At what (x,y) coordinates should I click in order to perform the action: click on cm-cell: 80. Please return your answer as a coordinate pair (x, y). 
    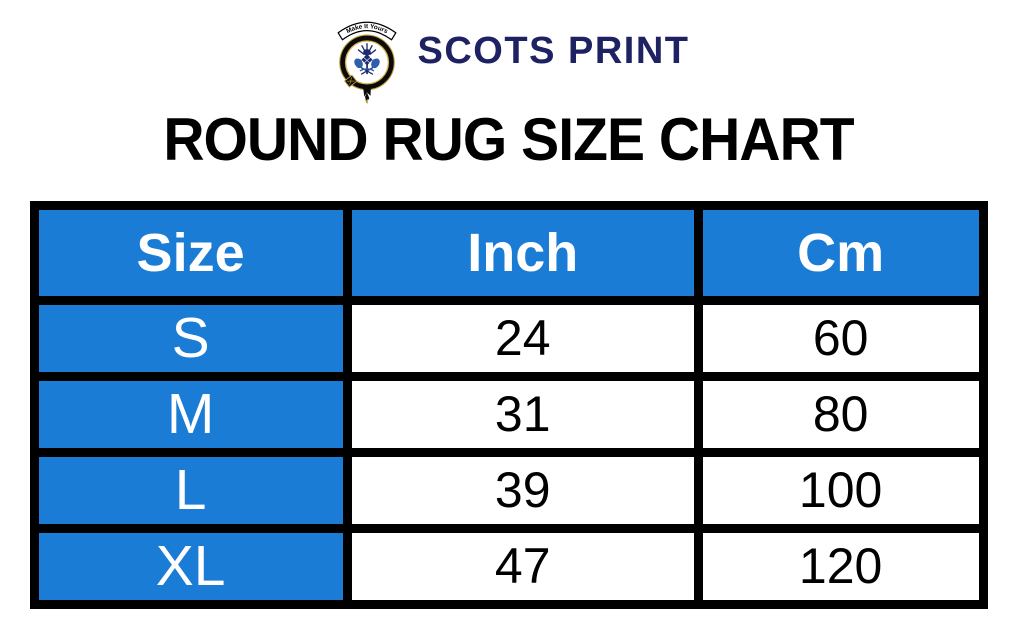
    Looking at the image, I should click on (840, 414).